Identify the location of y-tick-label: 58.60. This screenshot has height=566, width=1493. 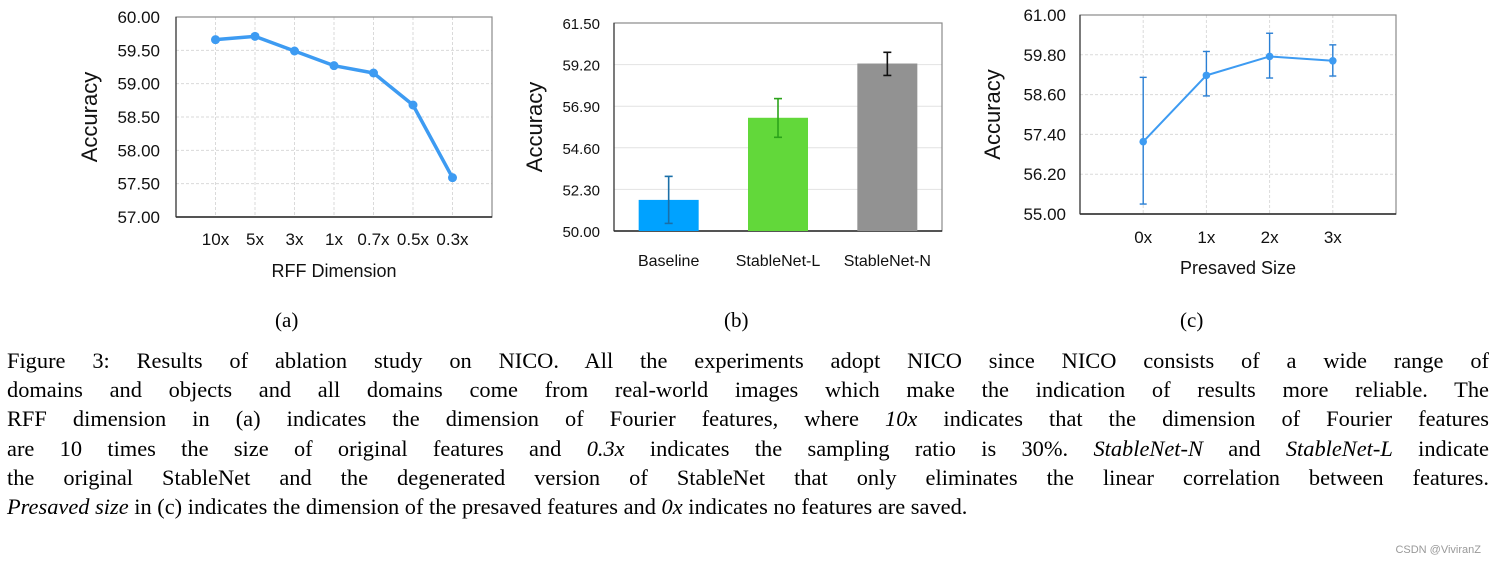
(1044, 95).